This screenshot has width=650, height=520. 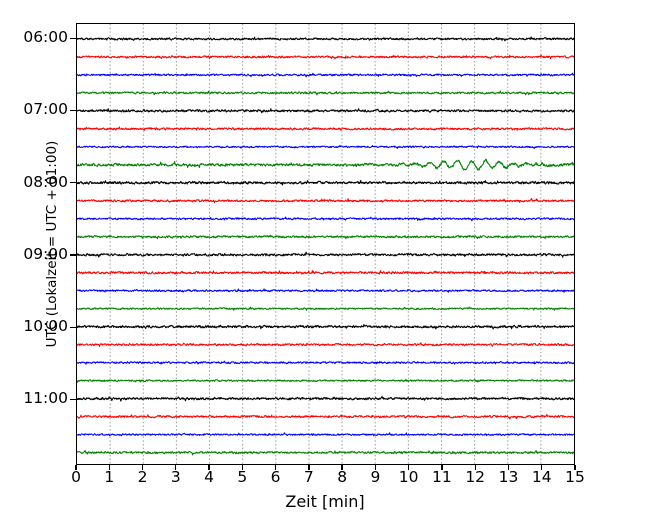 I want to click on x-axis-tick-label: 12, so click(x=475, y=477).